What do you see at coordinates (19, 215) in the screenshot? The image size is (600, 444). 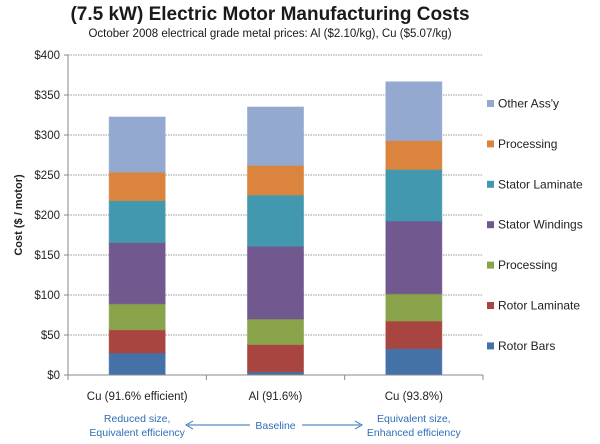 I see `y-axis-label: Cost ($ / motor)` at bounding box center [19, 215].